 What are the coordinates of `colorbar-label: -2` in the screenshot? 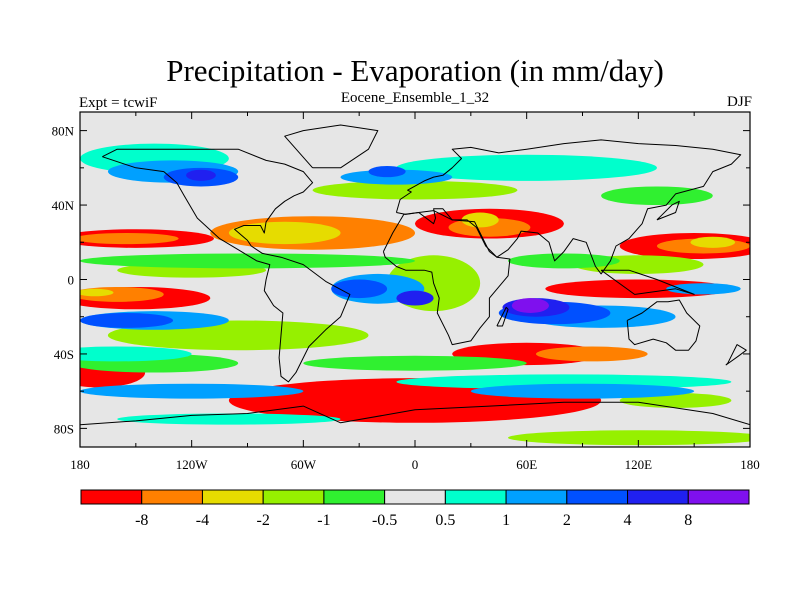 It's located at (263, 520).